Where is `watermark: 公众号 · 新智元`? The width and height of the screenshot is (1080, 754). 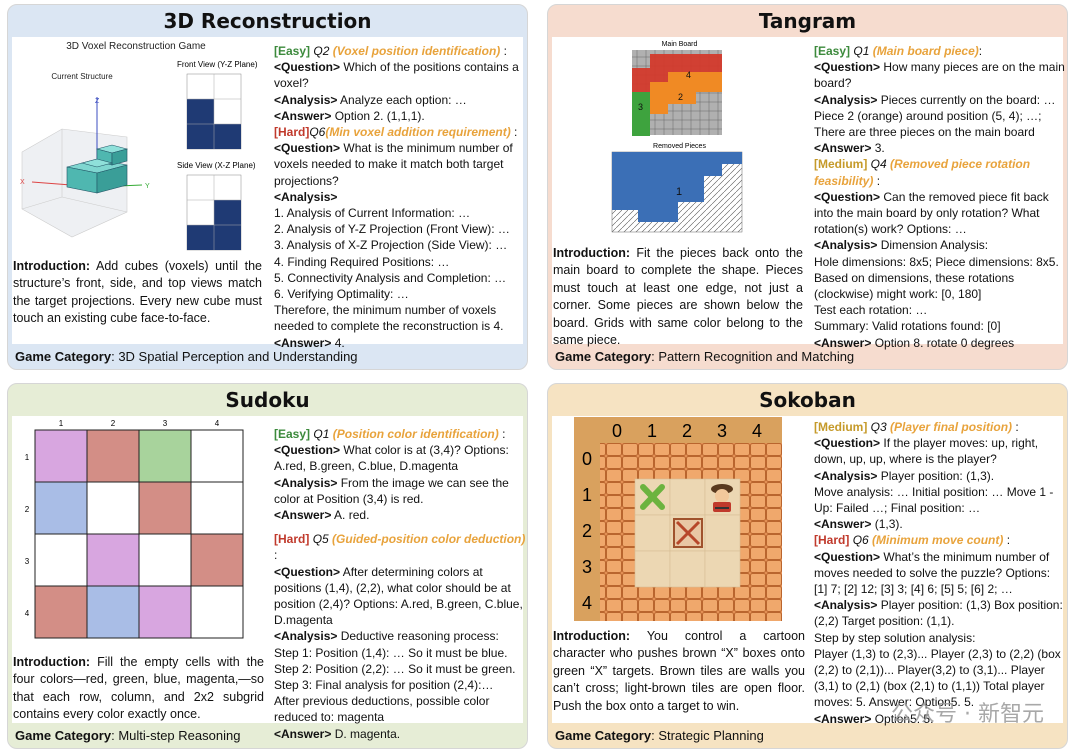 watermark: 公众号 · 新智元 is located at coordinates (967, 714).